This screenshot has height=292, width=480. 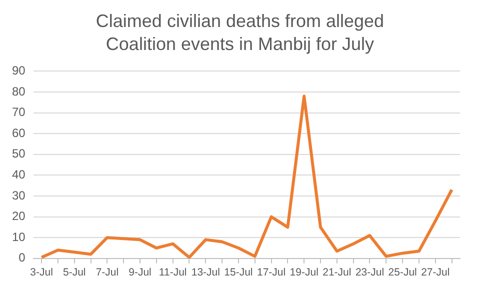 I want to click on y-tick-label: 70, so click(x=19, y=112).